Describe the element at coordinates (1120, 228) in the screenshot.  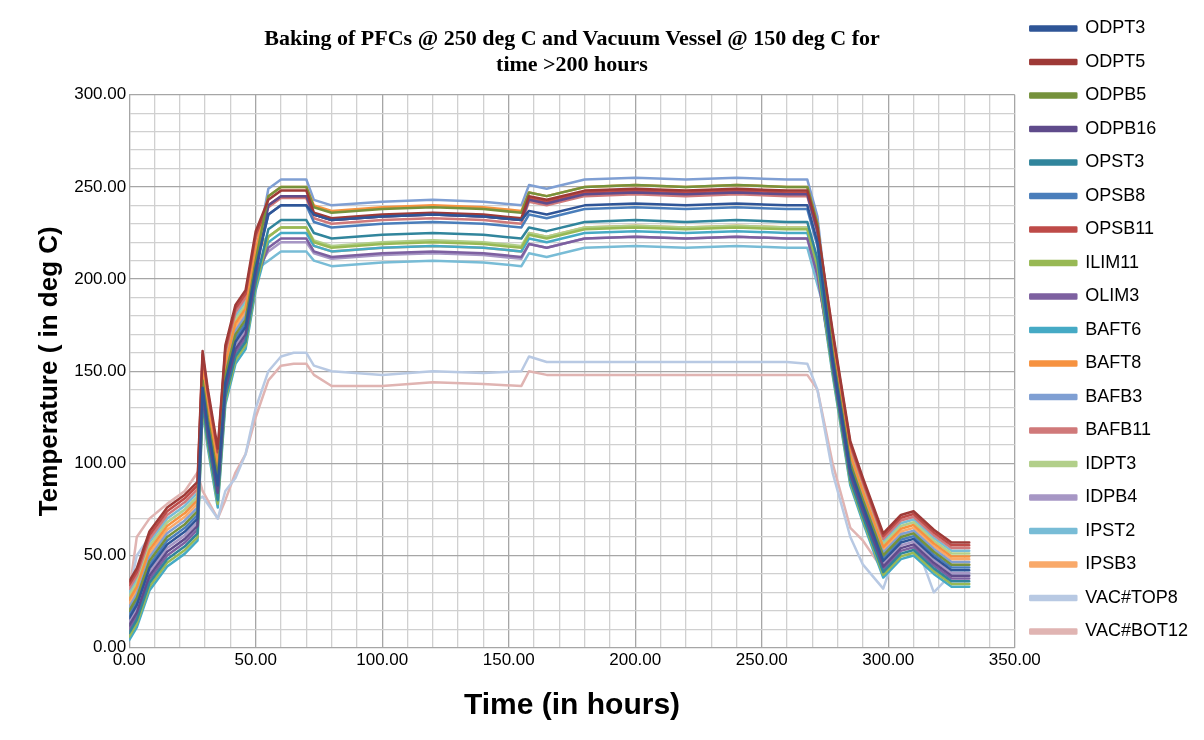
I see `legend-label: OPSB11` at that location.